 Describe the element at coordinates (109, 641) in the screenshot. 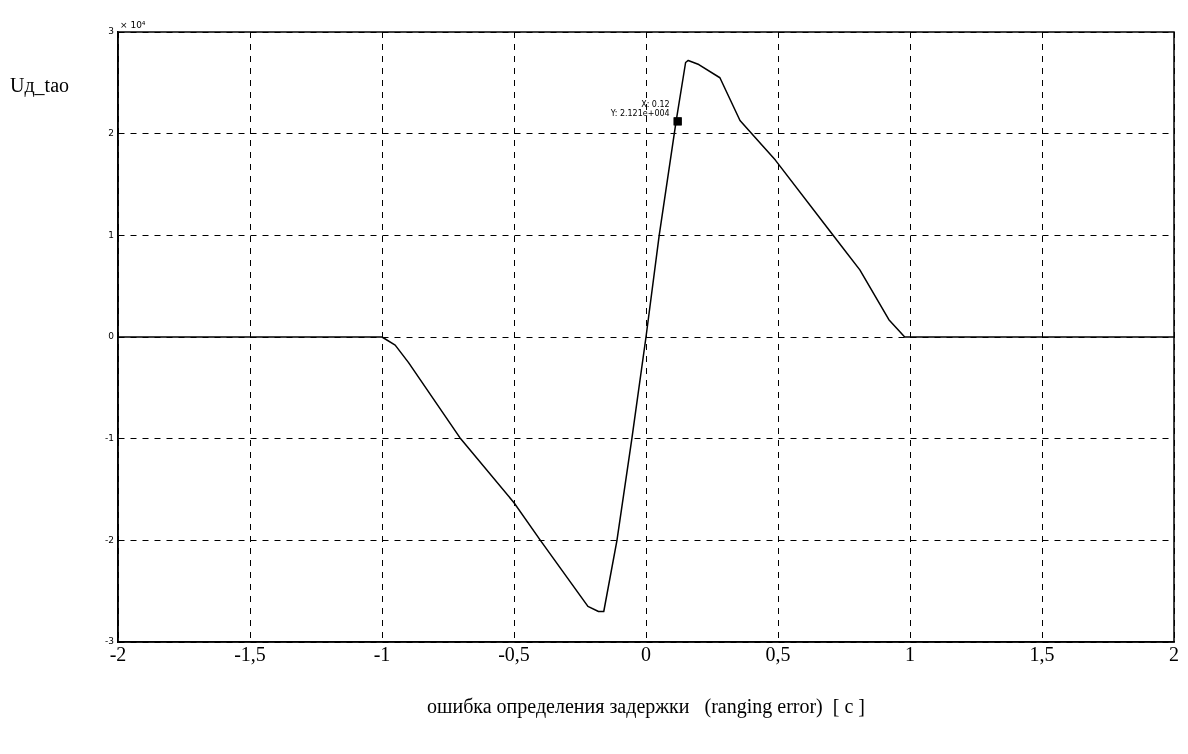

I see `y-tick-label: -3` at that location.